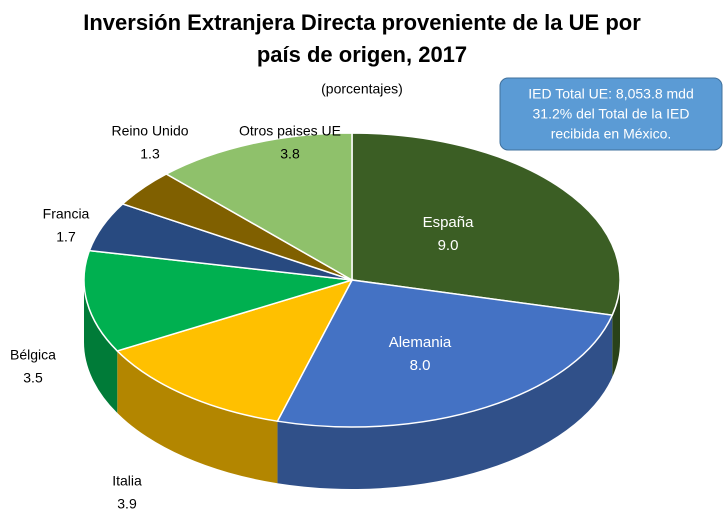 The width and height of the screenshot is (727, 512). Describe the element at coordinates (66, 237) in the screenshot. I see `data-label: 1.7` at that location.